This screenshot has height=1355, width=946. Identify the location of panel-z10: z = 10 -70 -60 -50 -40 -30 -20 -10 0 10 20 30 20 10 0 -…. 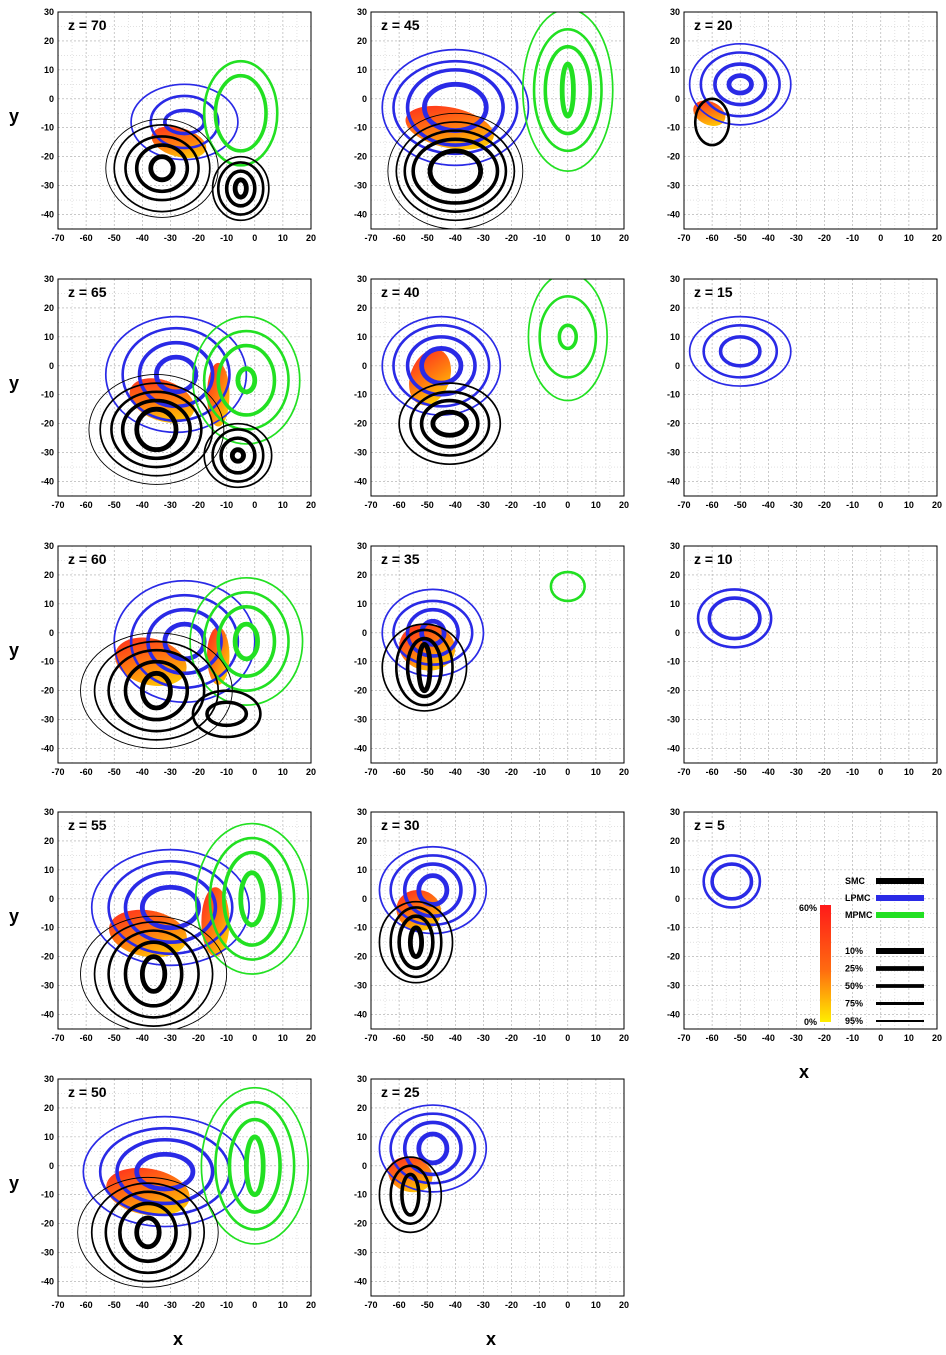
(804, 659).